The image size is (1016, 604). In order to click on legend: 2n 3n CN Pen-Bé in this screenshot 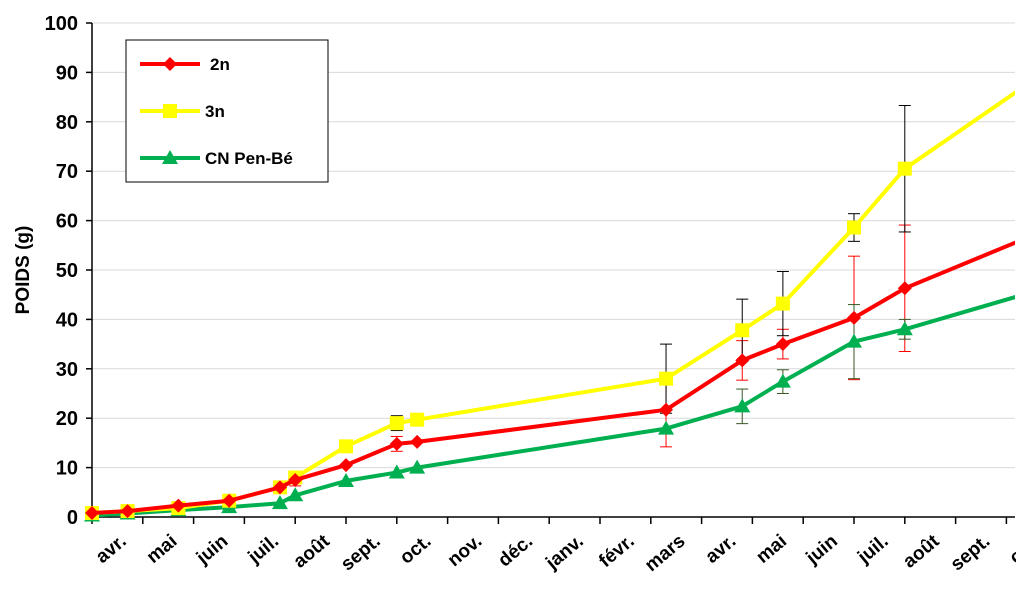, I will do `click(227, 111)`.